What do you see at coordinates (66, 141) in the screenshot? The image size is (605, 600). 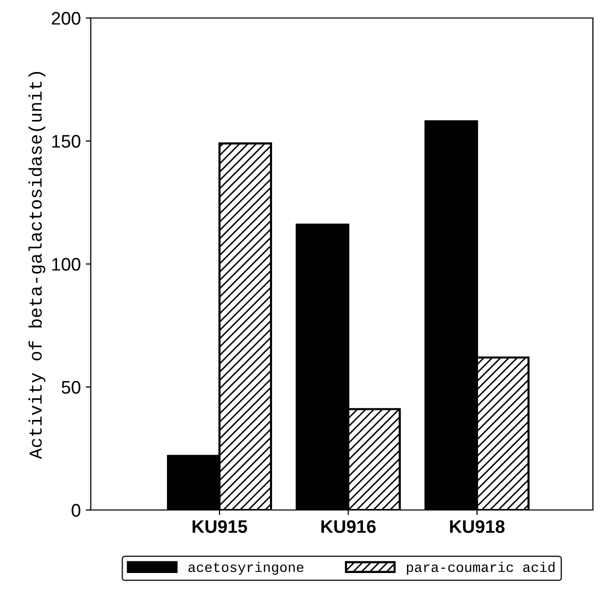 I see `y-tick-label: 150` at bounding box center [66, 141].